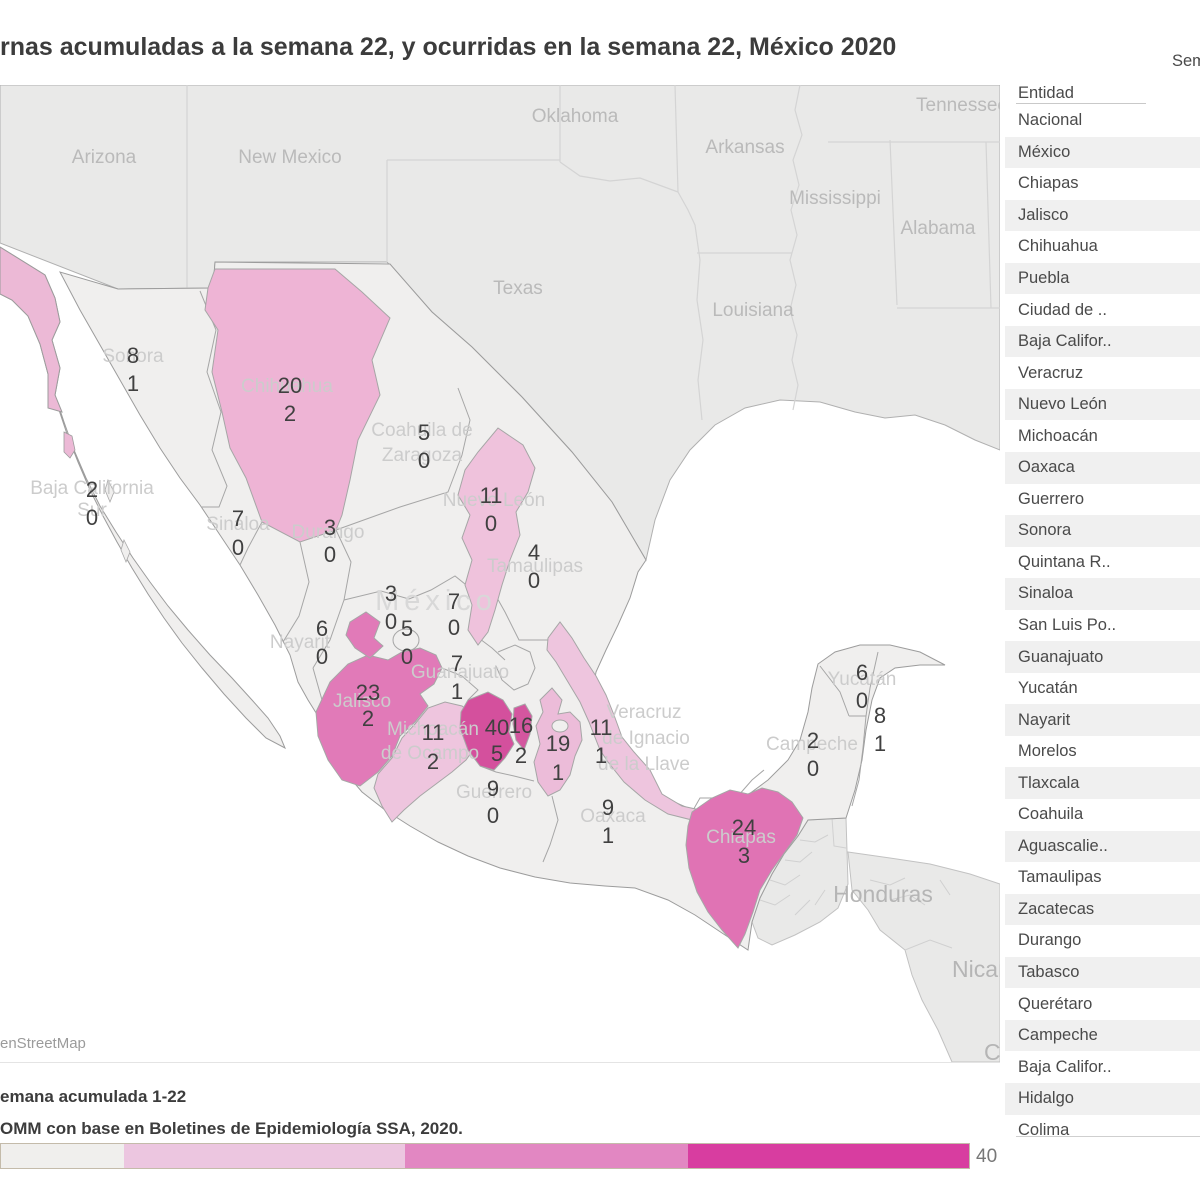  Describe the element at coordinates (460, 672) in the screenshot. I see `label-guanajuato: Guanajuato` at that location.